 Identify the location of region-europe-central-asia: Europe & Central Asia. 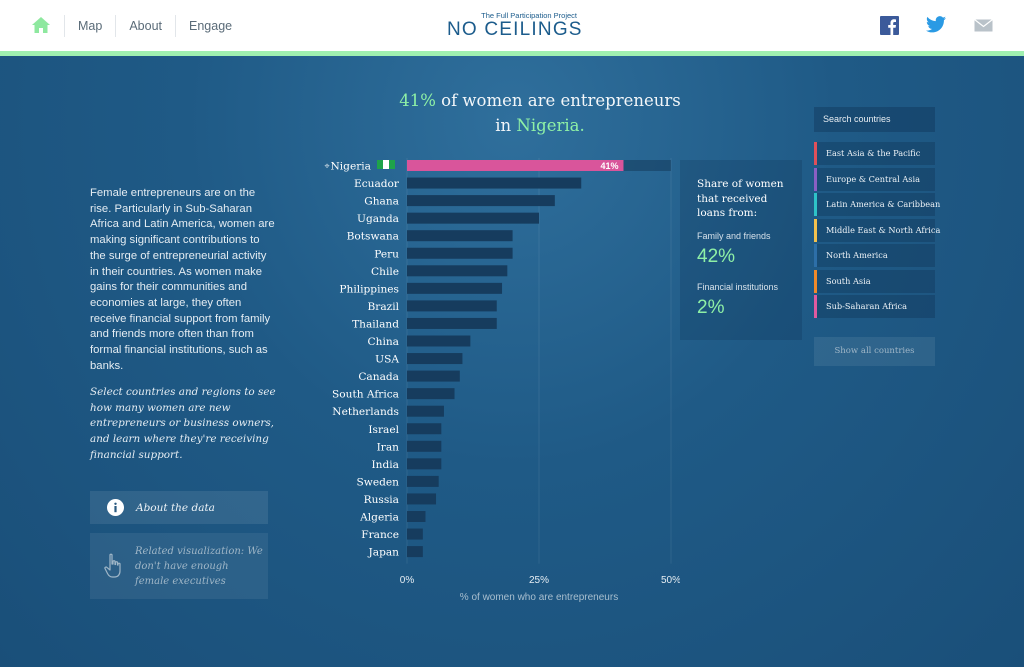
(874, 179).